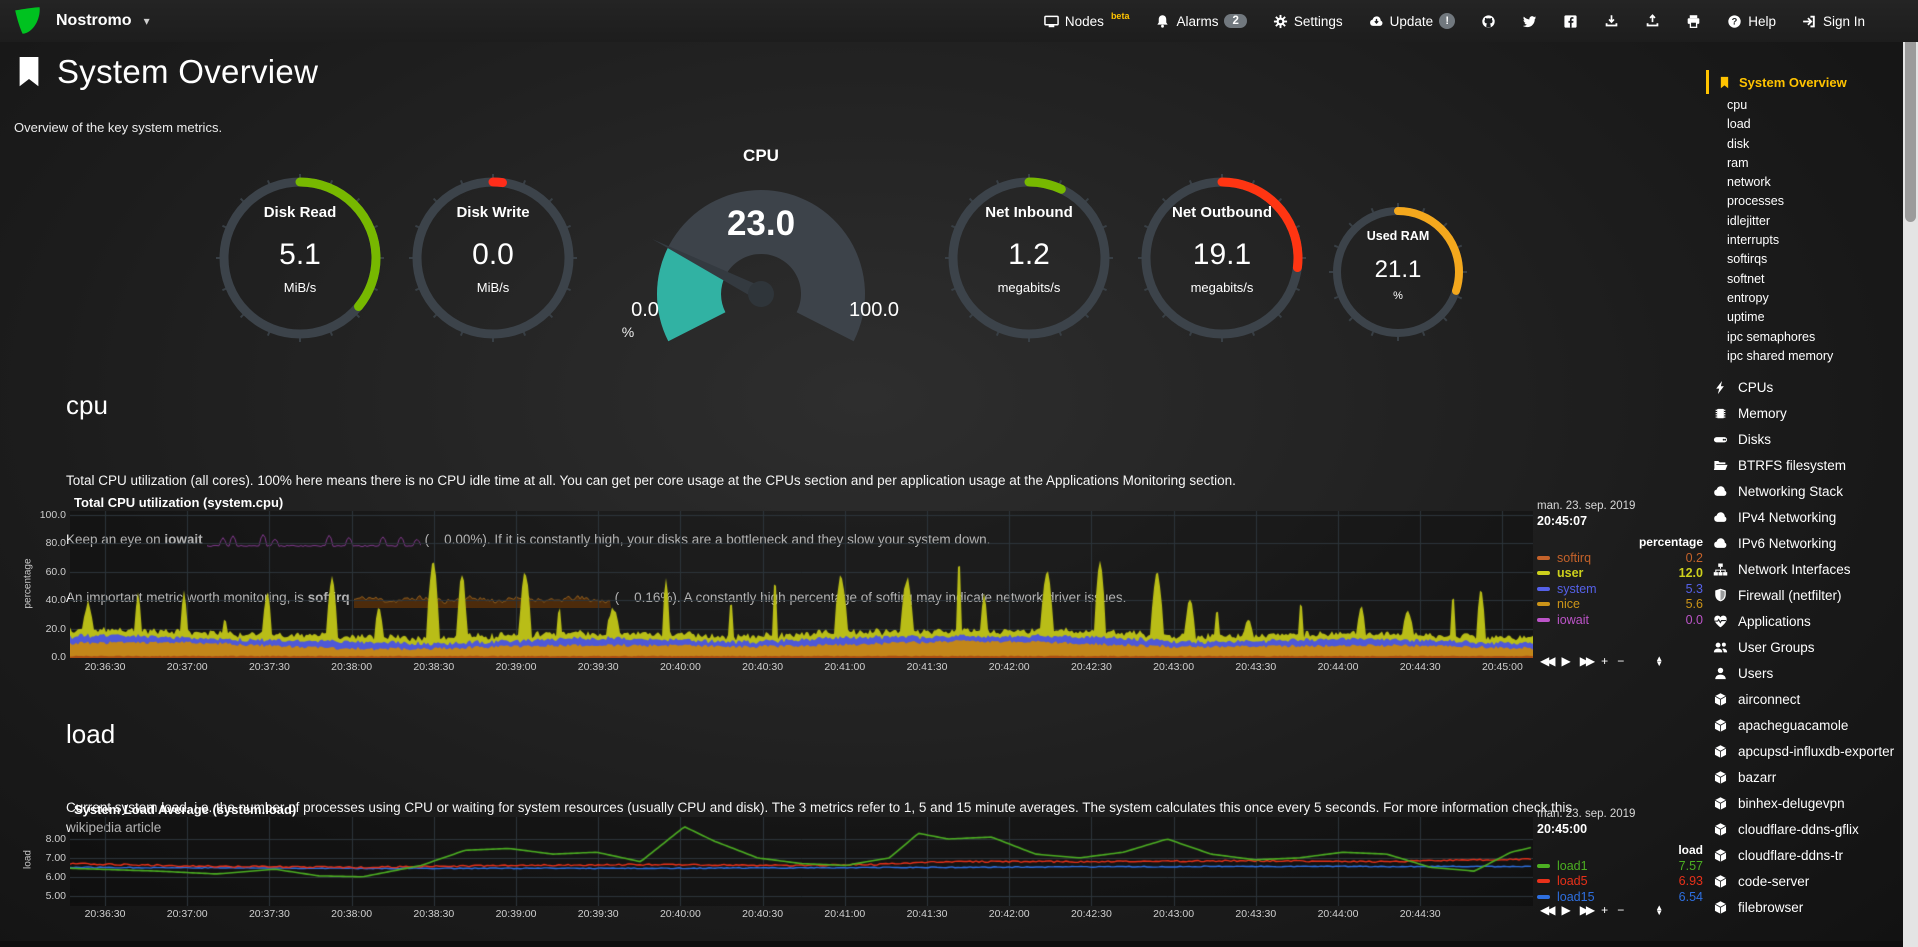 Image resolution: width=1918 pixels, height=947 pixels. I want to click on nav-twitter, so click(1529, 21).